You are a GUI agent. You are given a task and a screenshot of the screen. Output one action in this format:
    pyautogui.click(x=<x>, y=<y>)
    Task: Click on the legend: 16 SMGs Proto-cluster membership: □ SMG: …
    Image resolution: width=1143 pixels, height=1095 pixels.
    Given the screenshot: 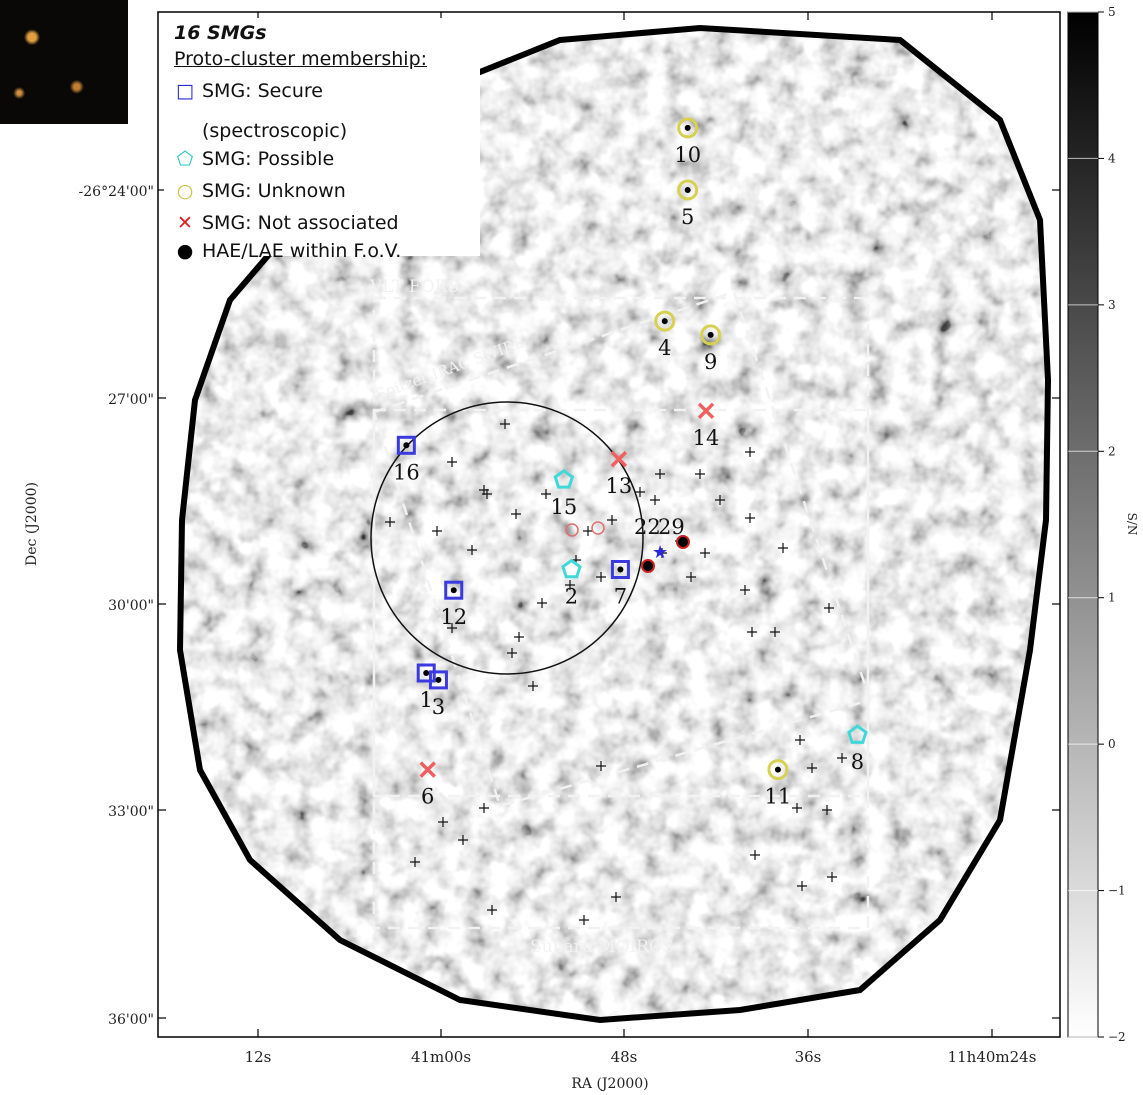 What is the action you would take?
    pyautogui.click(x=322, y=140)
    